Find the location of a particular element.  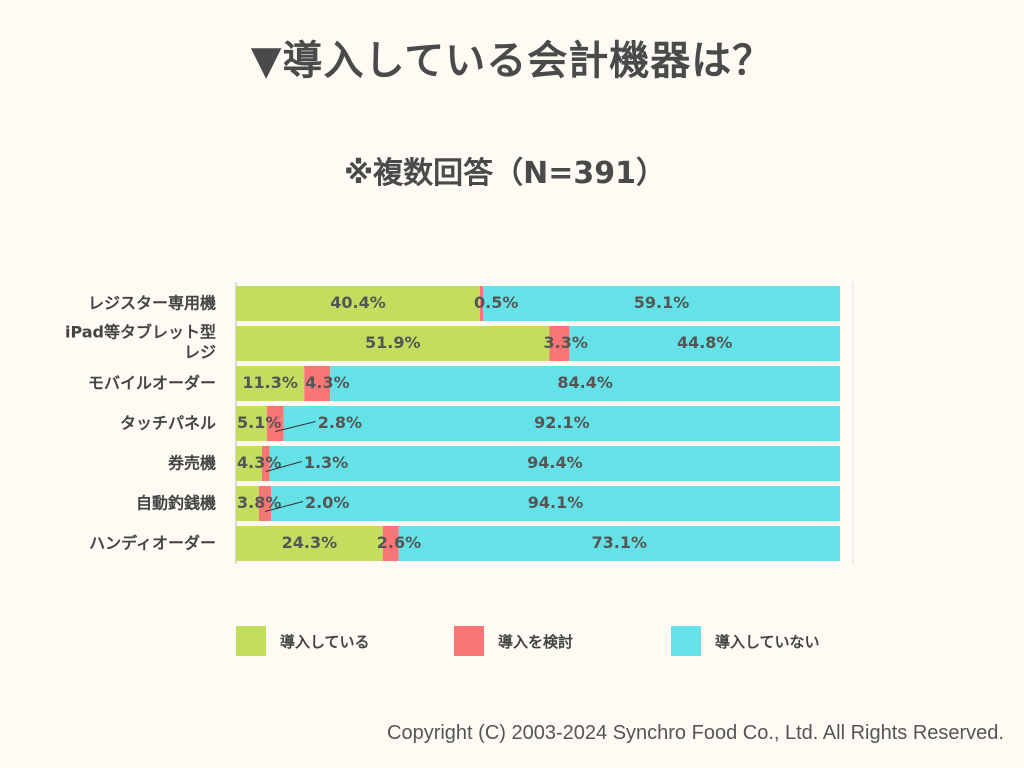

legend-label-considering: 導入を検討 is located at coordinates (536, 641).